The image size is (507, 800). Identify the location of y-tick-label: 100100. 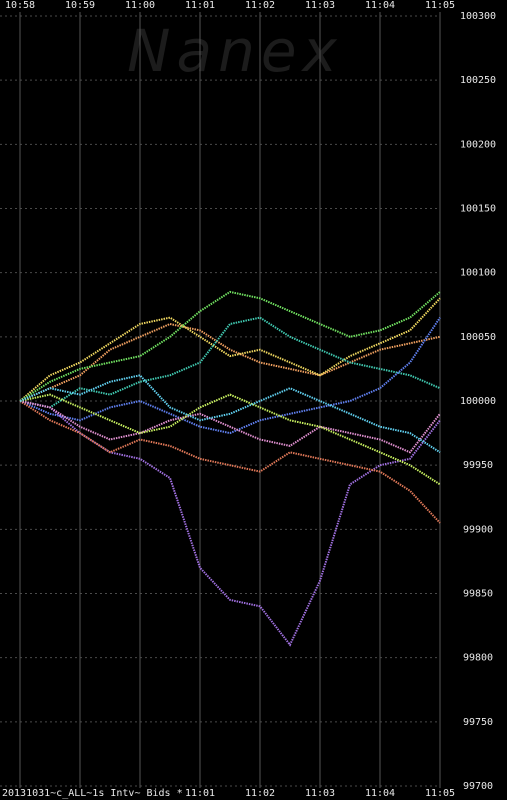
(478, 273).